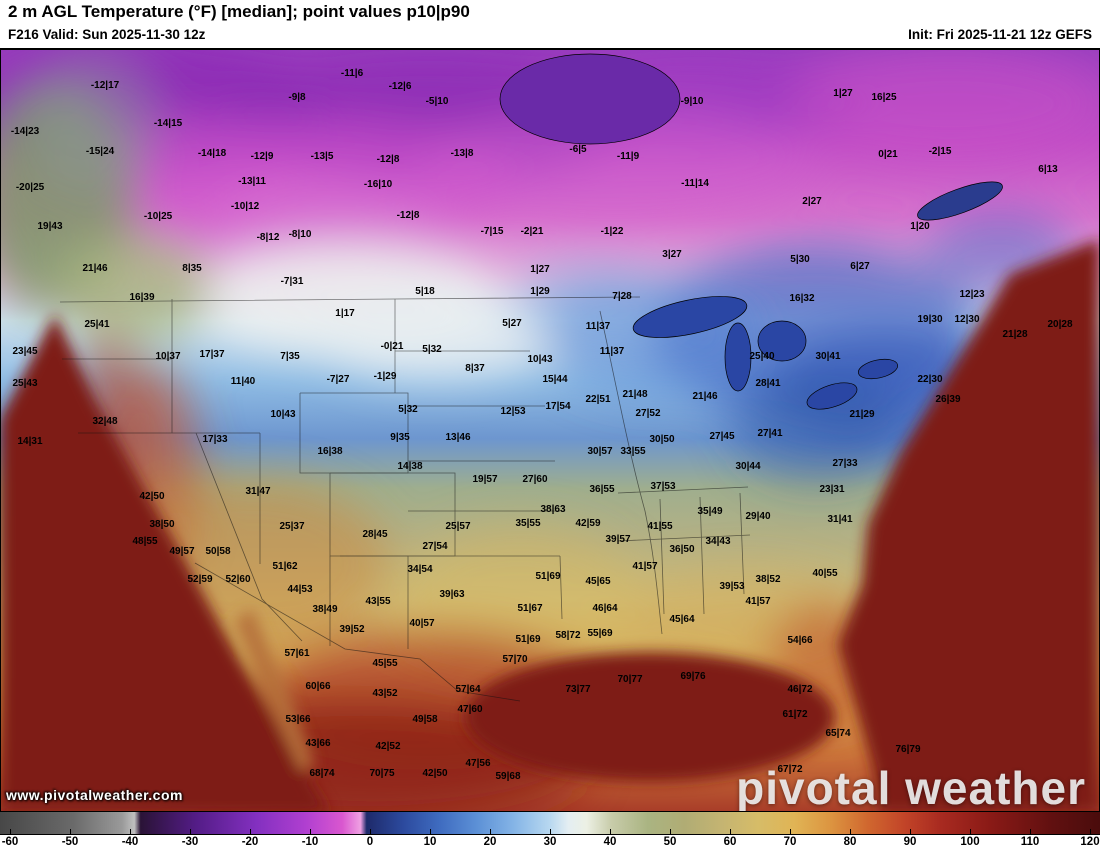 The width and height of the screenshot is (1100, 850). What do you see at coordinates (408, 215) in the screenshot?
I see `point-value: -12|8` at bounding box center [408, 215].